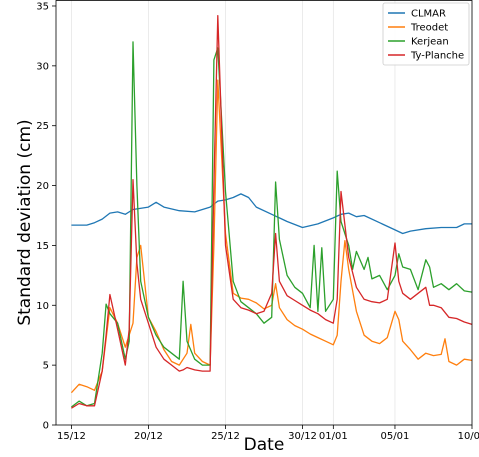 Image resolution: width=479 pixels, height=457 pixels. Describe the element at coordinates (264, 445) in the screenshot. I see `x-axis-title: Date` at that location.